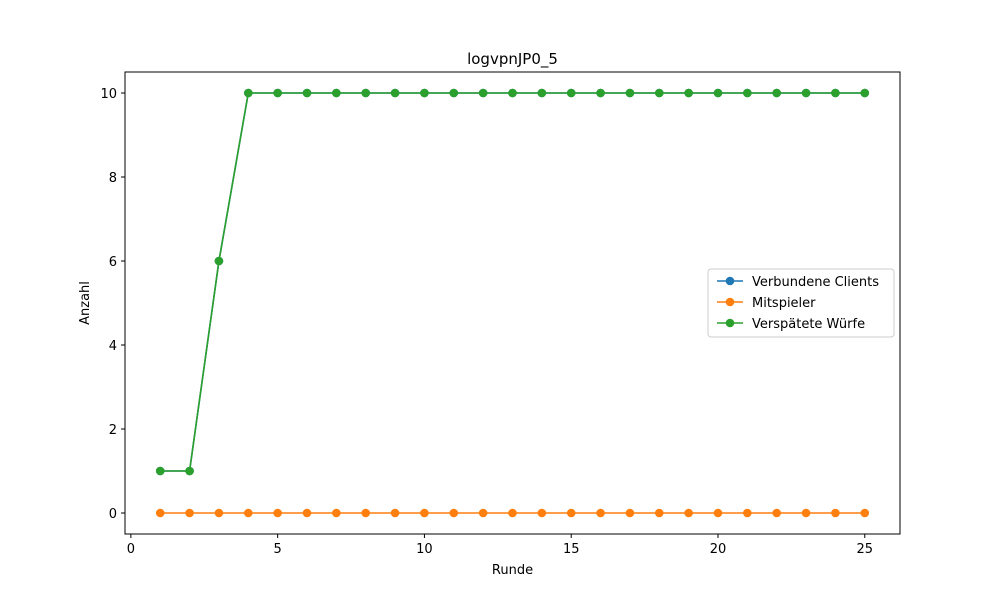 The image size is (1000, 600). I want to click on x-axis-label: Runde, so click(512, 570).